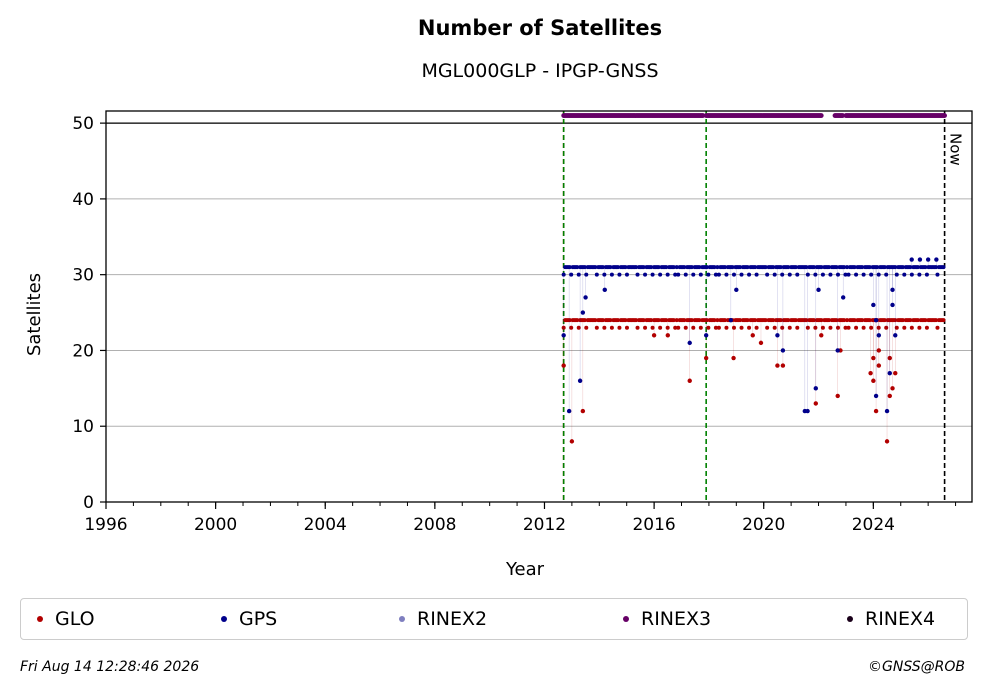  What do you see at coordinates (105, 525) in the screenshot?
I see `x-tick-label-0: 1996` at bounding box center [105, 525].